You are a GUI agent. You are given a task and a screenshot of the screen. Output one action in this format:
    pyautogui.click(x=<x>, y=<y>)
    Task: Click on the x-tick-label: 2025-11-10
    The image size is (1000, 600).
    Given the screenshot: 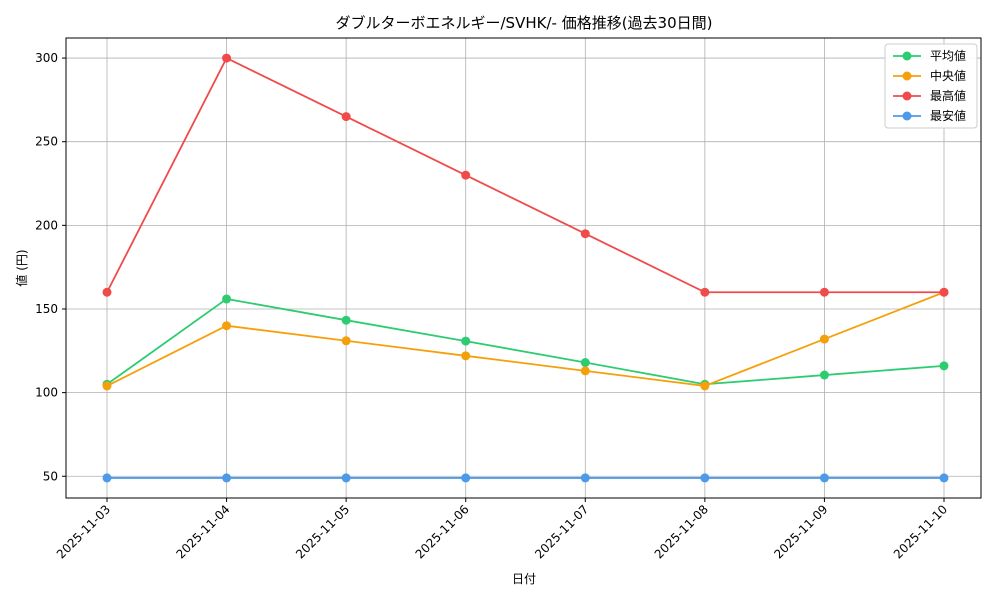 What is the action you would take?
    pyautogui.click(x=920, y=531)
    